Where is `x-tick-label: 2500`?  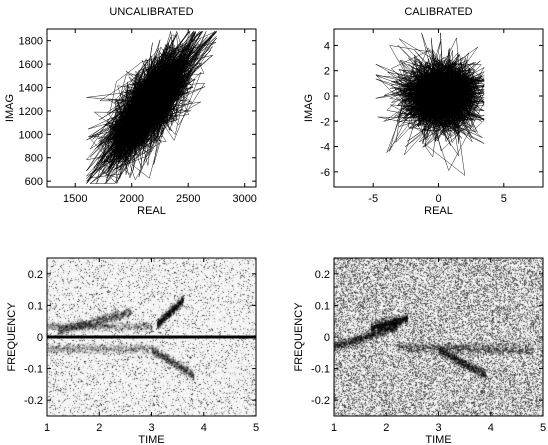 x-tick-label: 2500 is located at coordinates (188, 199).